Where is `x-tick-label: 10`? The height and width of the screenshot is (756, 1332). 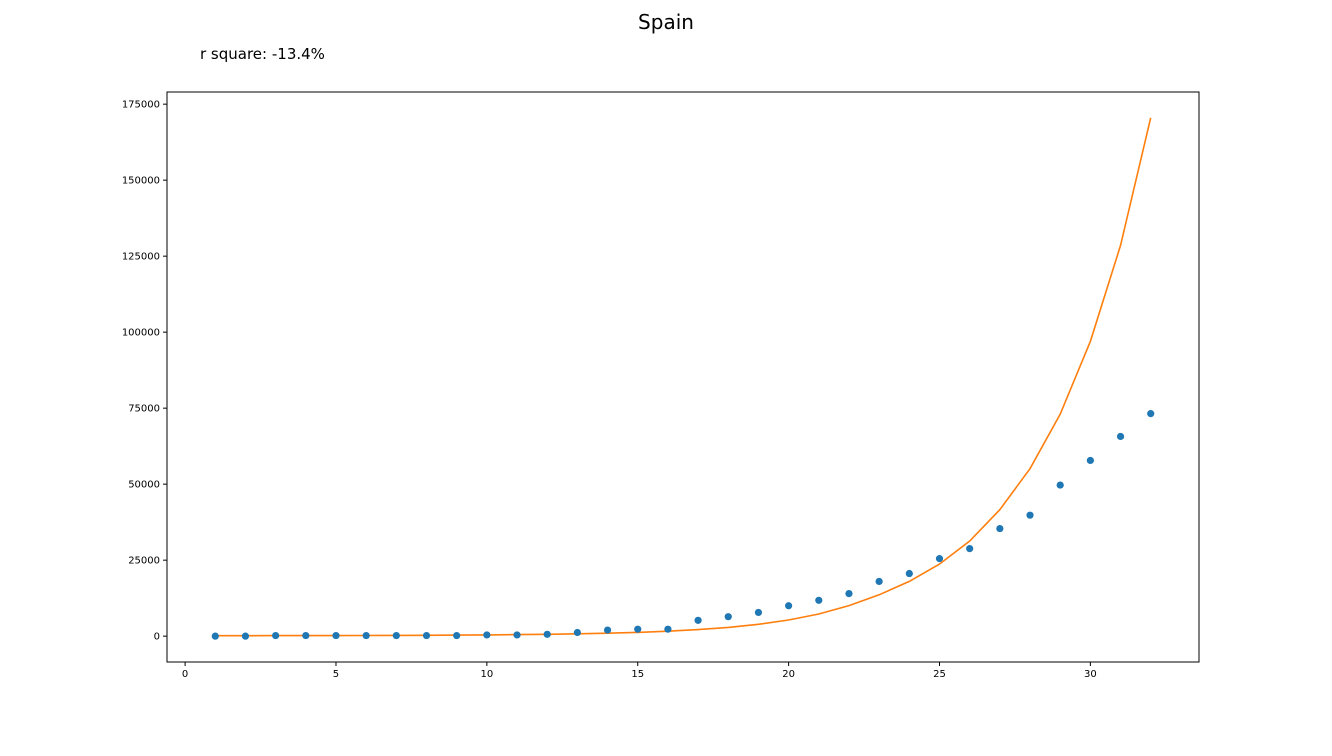 x-tick-label: 10 is located at coordinates (486, 674).